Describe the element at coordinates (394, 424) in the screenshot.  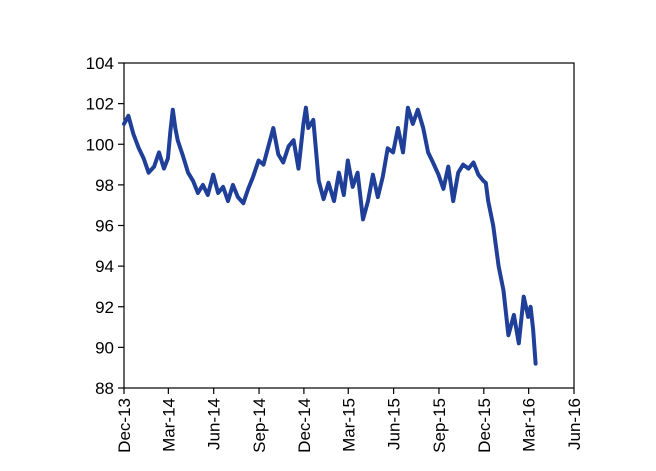
I see `x-tick-label: Jun-15` at that location.